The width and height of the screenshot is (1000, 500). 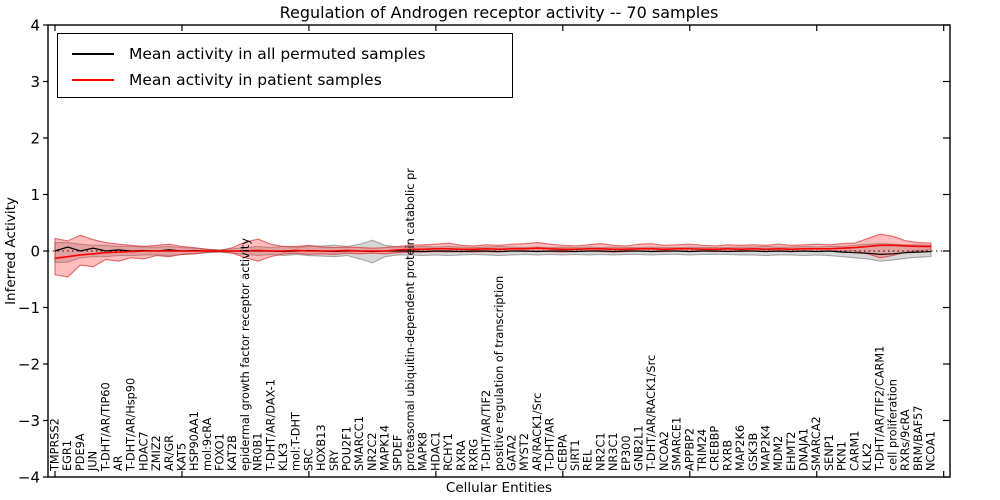 What do you see at coordinates (562, 452) in the screenshot?
I see `category-label: CEBPA` at bounding box center [562, 452].